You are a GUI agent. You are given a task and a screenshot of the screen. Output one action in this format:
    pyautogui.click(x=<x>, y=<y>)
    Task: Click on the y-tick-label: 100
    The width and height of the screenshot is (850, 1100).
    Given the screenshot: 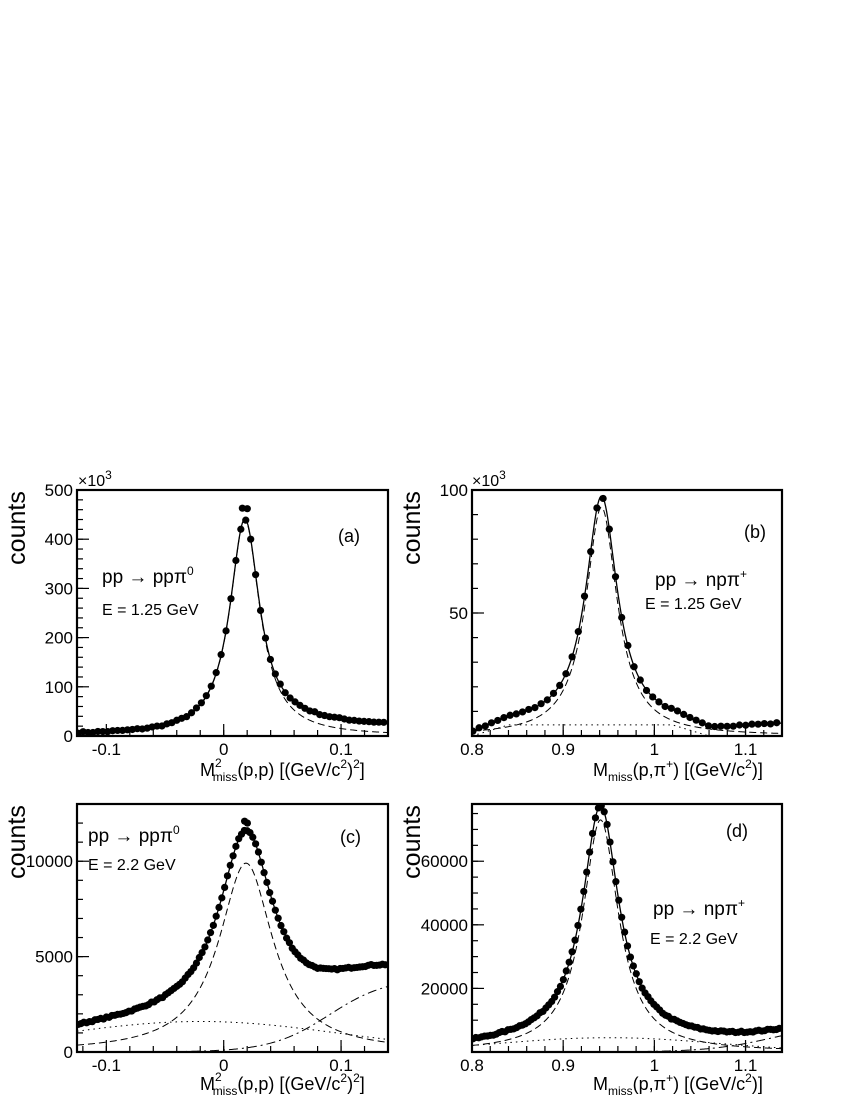 What is the action you would take?
    pyautogui.click(x=454, y=490)
    